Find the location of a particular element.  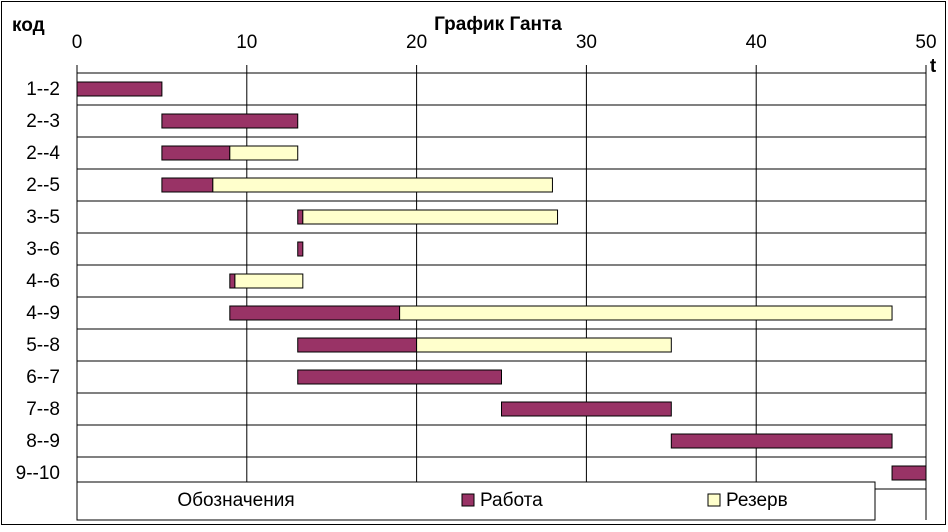

y-tick-label: 6--7 is located at coordinates (43, 377).